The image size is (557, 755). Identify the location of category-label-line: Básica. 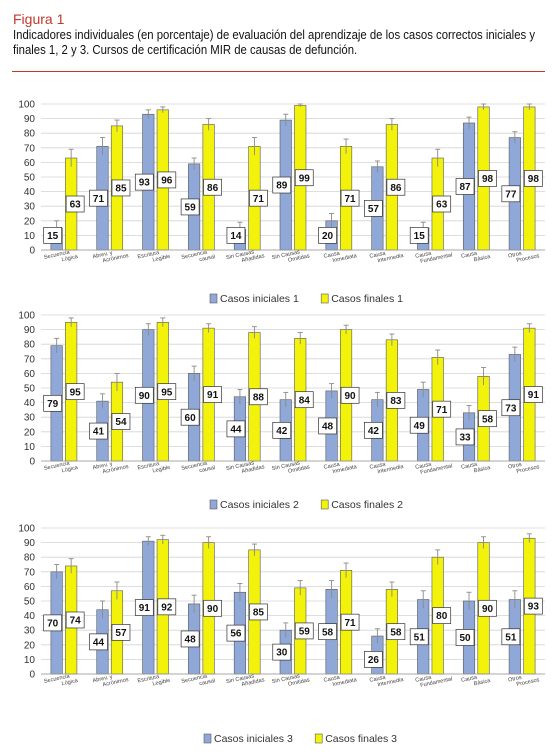
(482, 683).